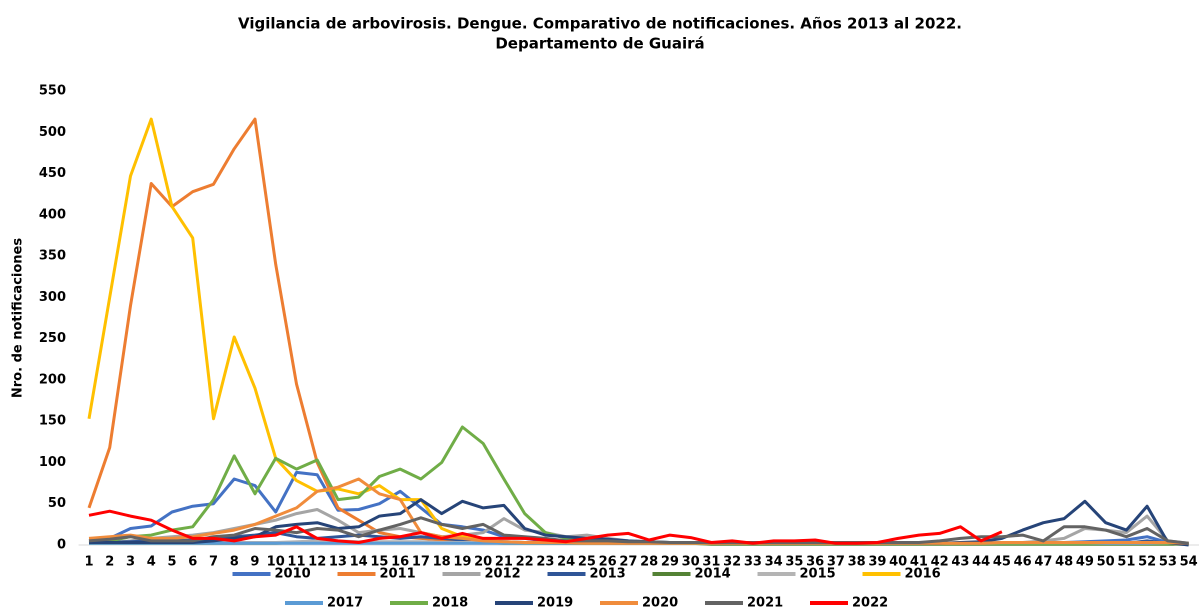  What do you see at coordinates (398, 574) in the screenshot?
I see `legend-label: 2011` at bounding box center [398, 574].